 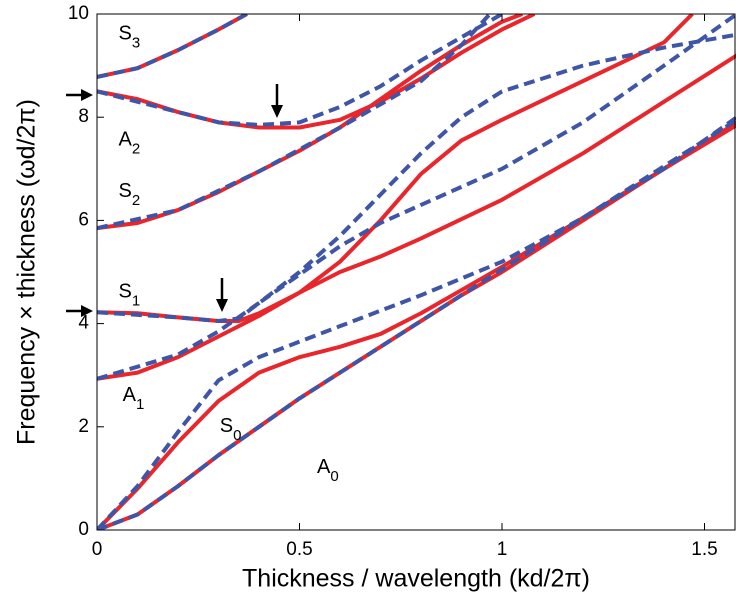 What do you see at coordinates (83, 219) in the screenshot?
I see `y-tick-label: 6` at bounding box center [83, 219].